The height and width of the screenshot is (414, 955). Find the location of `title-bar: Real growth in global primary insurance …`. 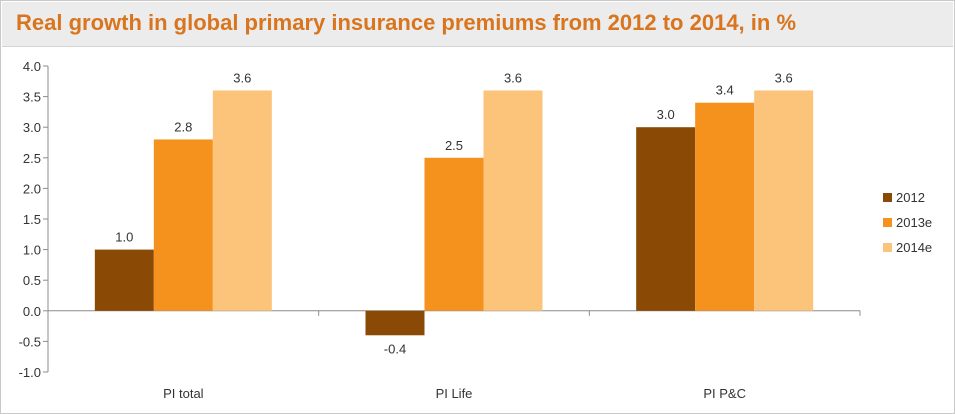

title-bar: Real growth in global primary insurance … is located at coordinates (477, 24).